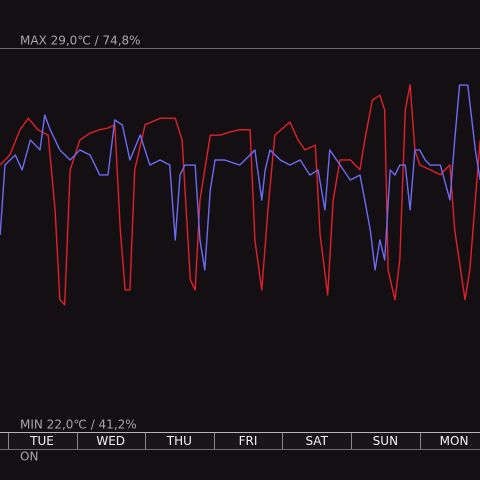 This screenshot has width=480, height=480. Describe the element at coordinates (316, 441) in the screenshot. I see `x-tick-label: SAT` at that location.